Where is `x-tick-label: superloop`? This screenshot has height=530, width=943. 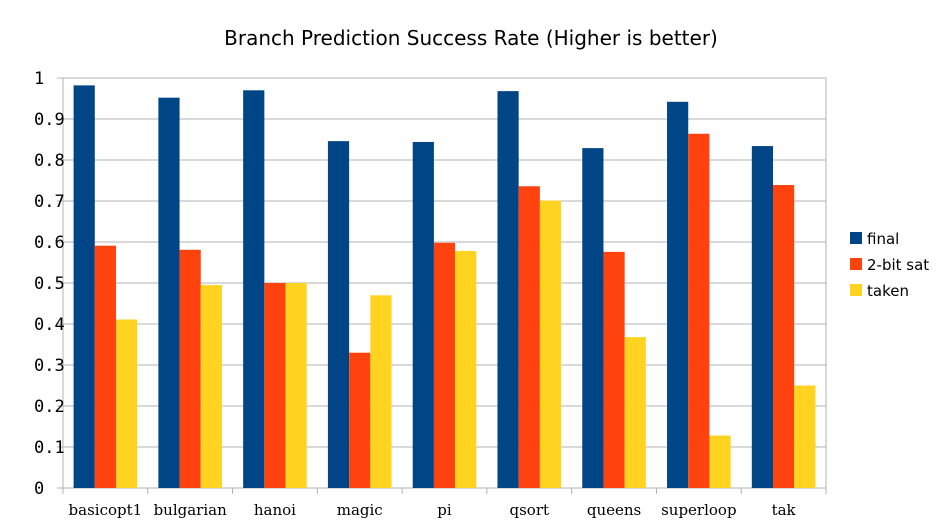 x-tick-label: superloop is located at coordinates (698, 510).